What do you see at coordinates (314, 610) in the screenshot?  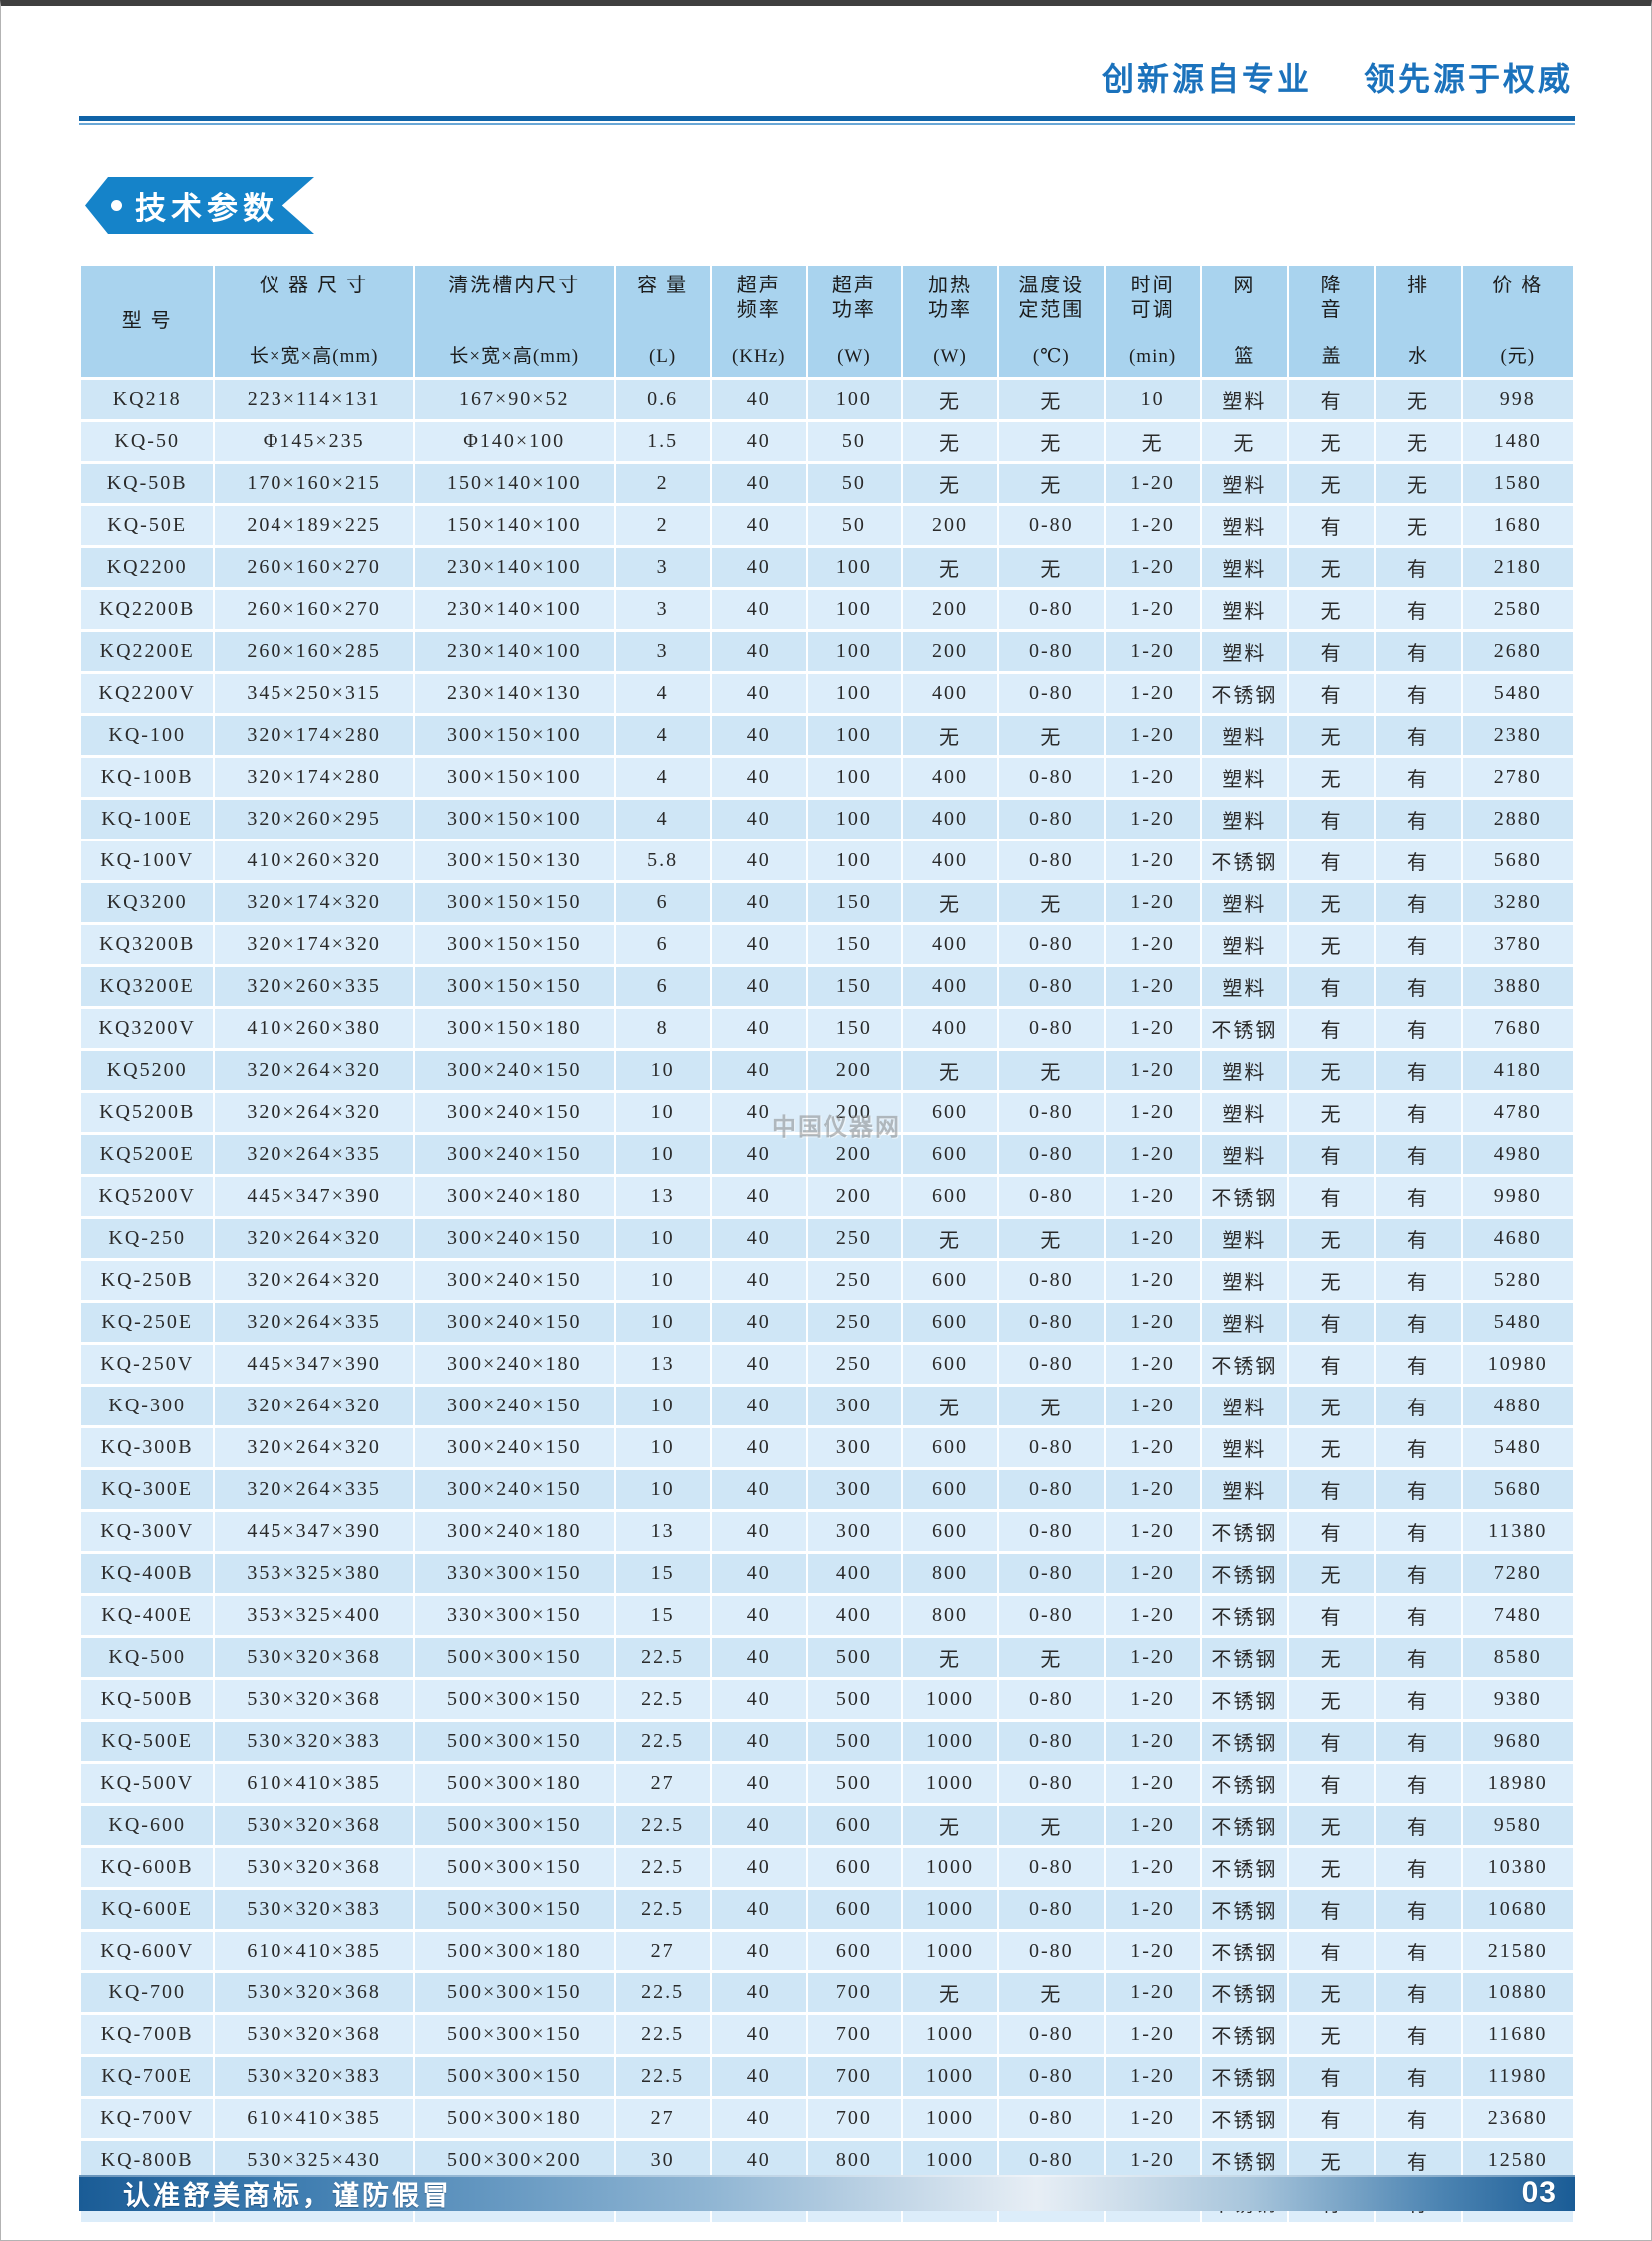 I see `value-cell: 260×160×270` at bounding box center [314, 610].